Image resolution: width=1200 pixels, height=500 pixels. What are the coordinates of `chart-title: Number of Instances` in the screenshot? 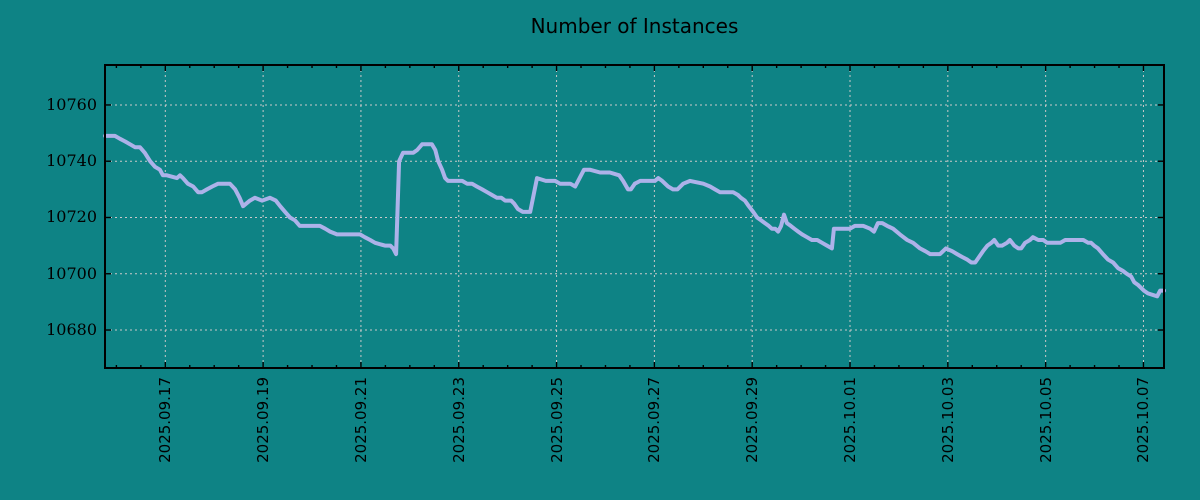 It's located at (634, 26).